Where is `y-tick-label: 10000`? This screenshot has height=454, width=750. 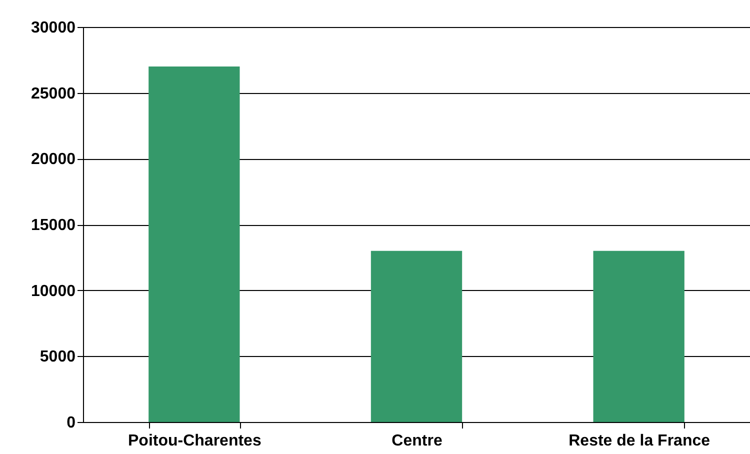
y-tick-label: 10000 is located at coordinates (53, 291).